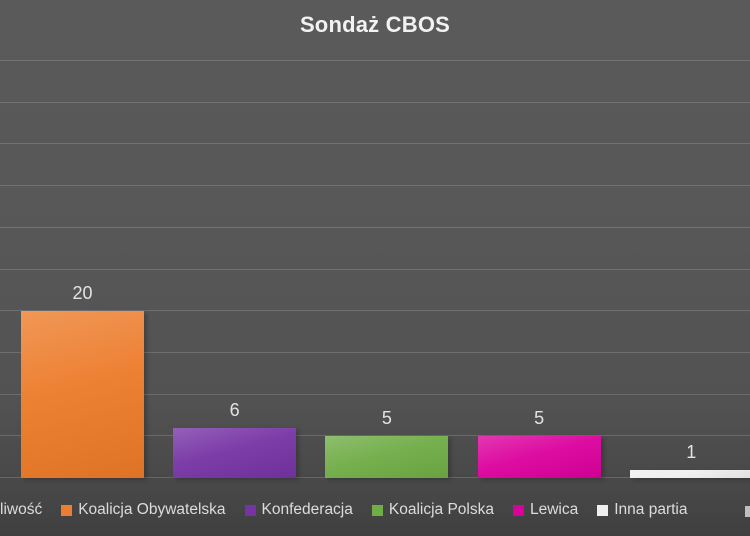  What do you see at coordinates (234, 409) in the screenshot?
I see `bar-value-label: 6` at bounding box center [234, 409].